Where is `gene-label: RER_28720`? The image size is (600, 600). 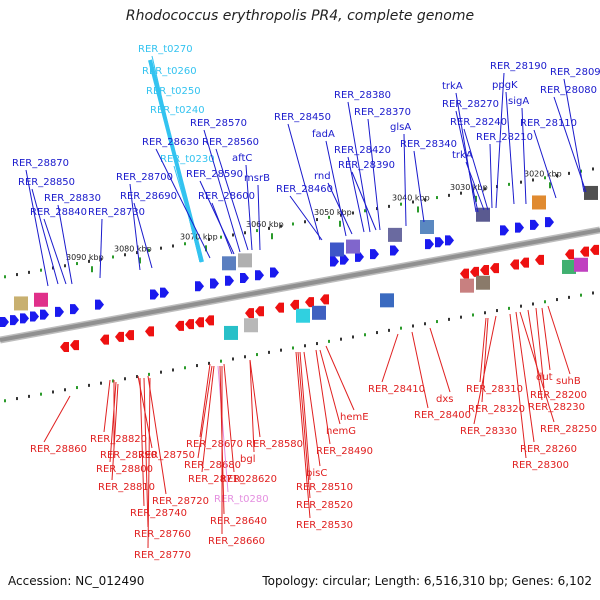 gene-label: RER_28720 is located at coordinates (180, 501).